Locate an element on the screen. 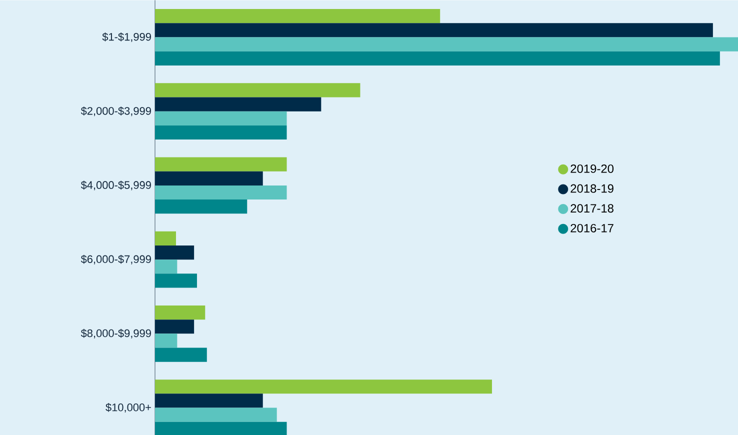 This screenshot has height=435, width=738. y-tick-label: $1-$1,999 is located at coordinates (126, 37).